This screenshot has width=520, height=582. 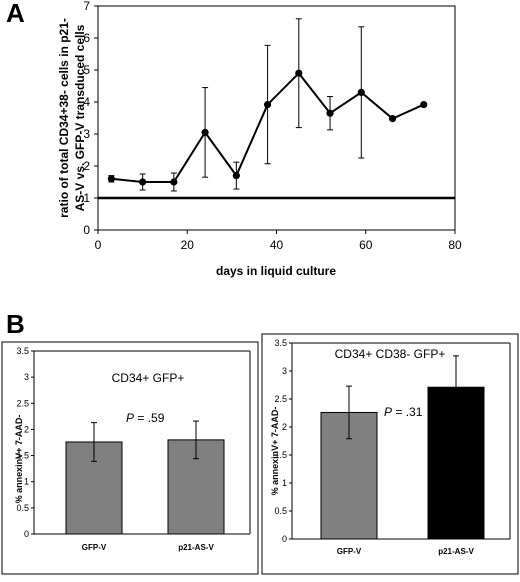 What do you see at coordinates (86, 102) in the screenshot?
I see `y-tick-label-4: 4` at bounding box center [86, 102].